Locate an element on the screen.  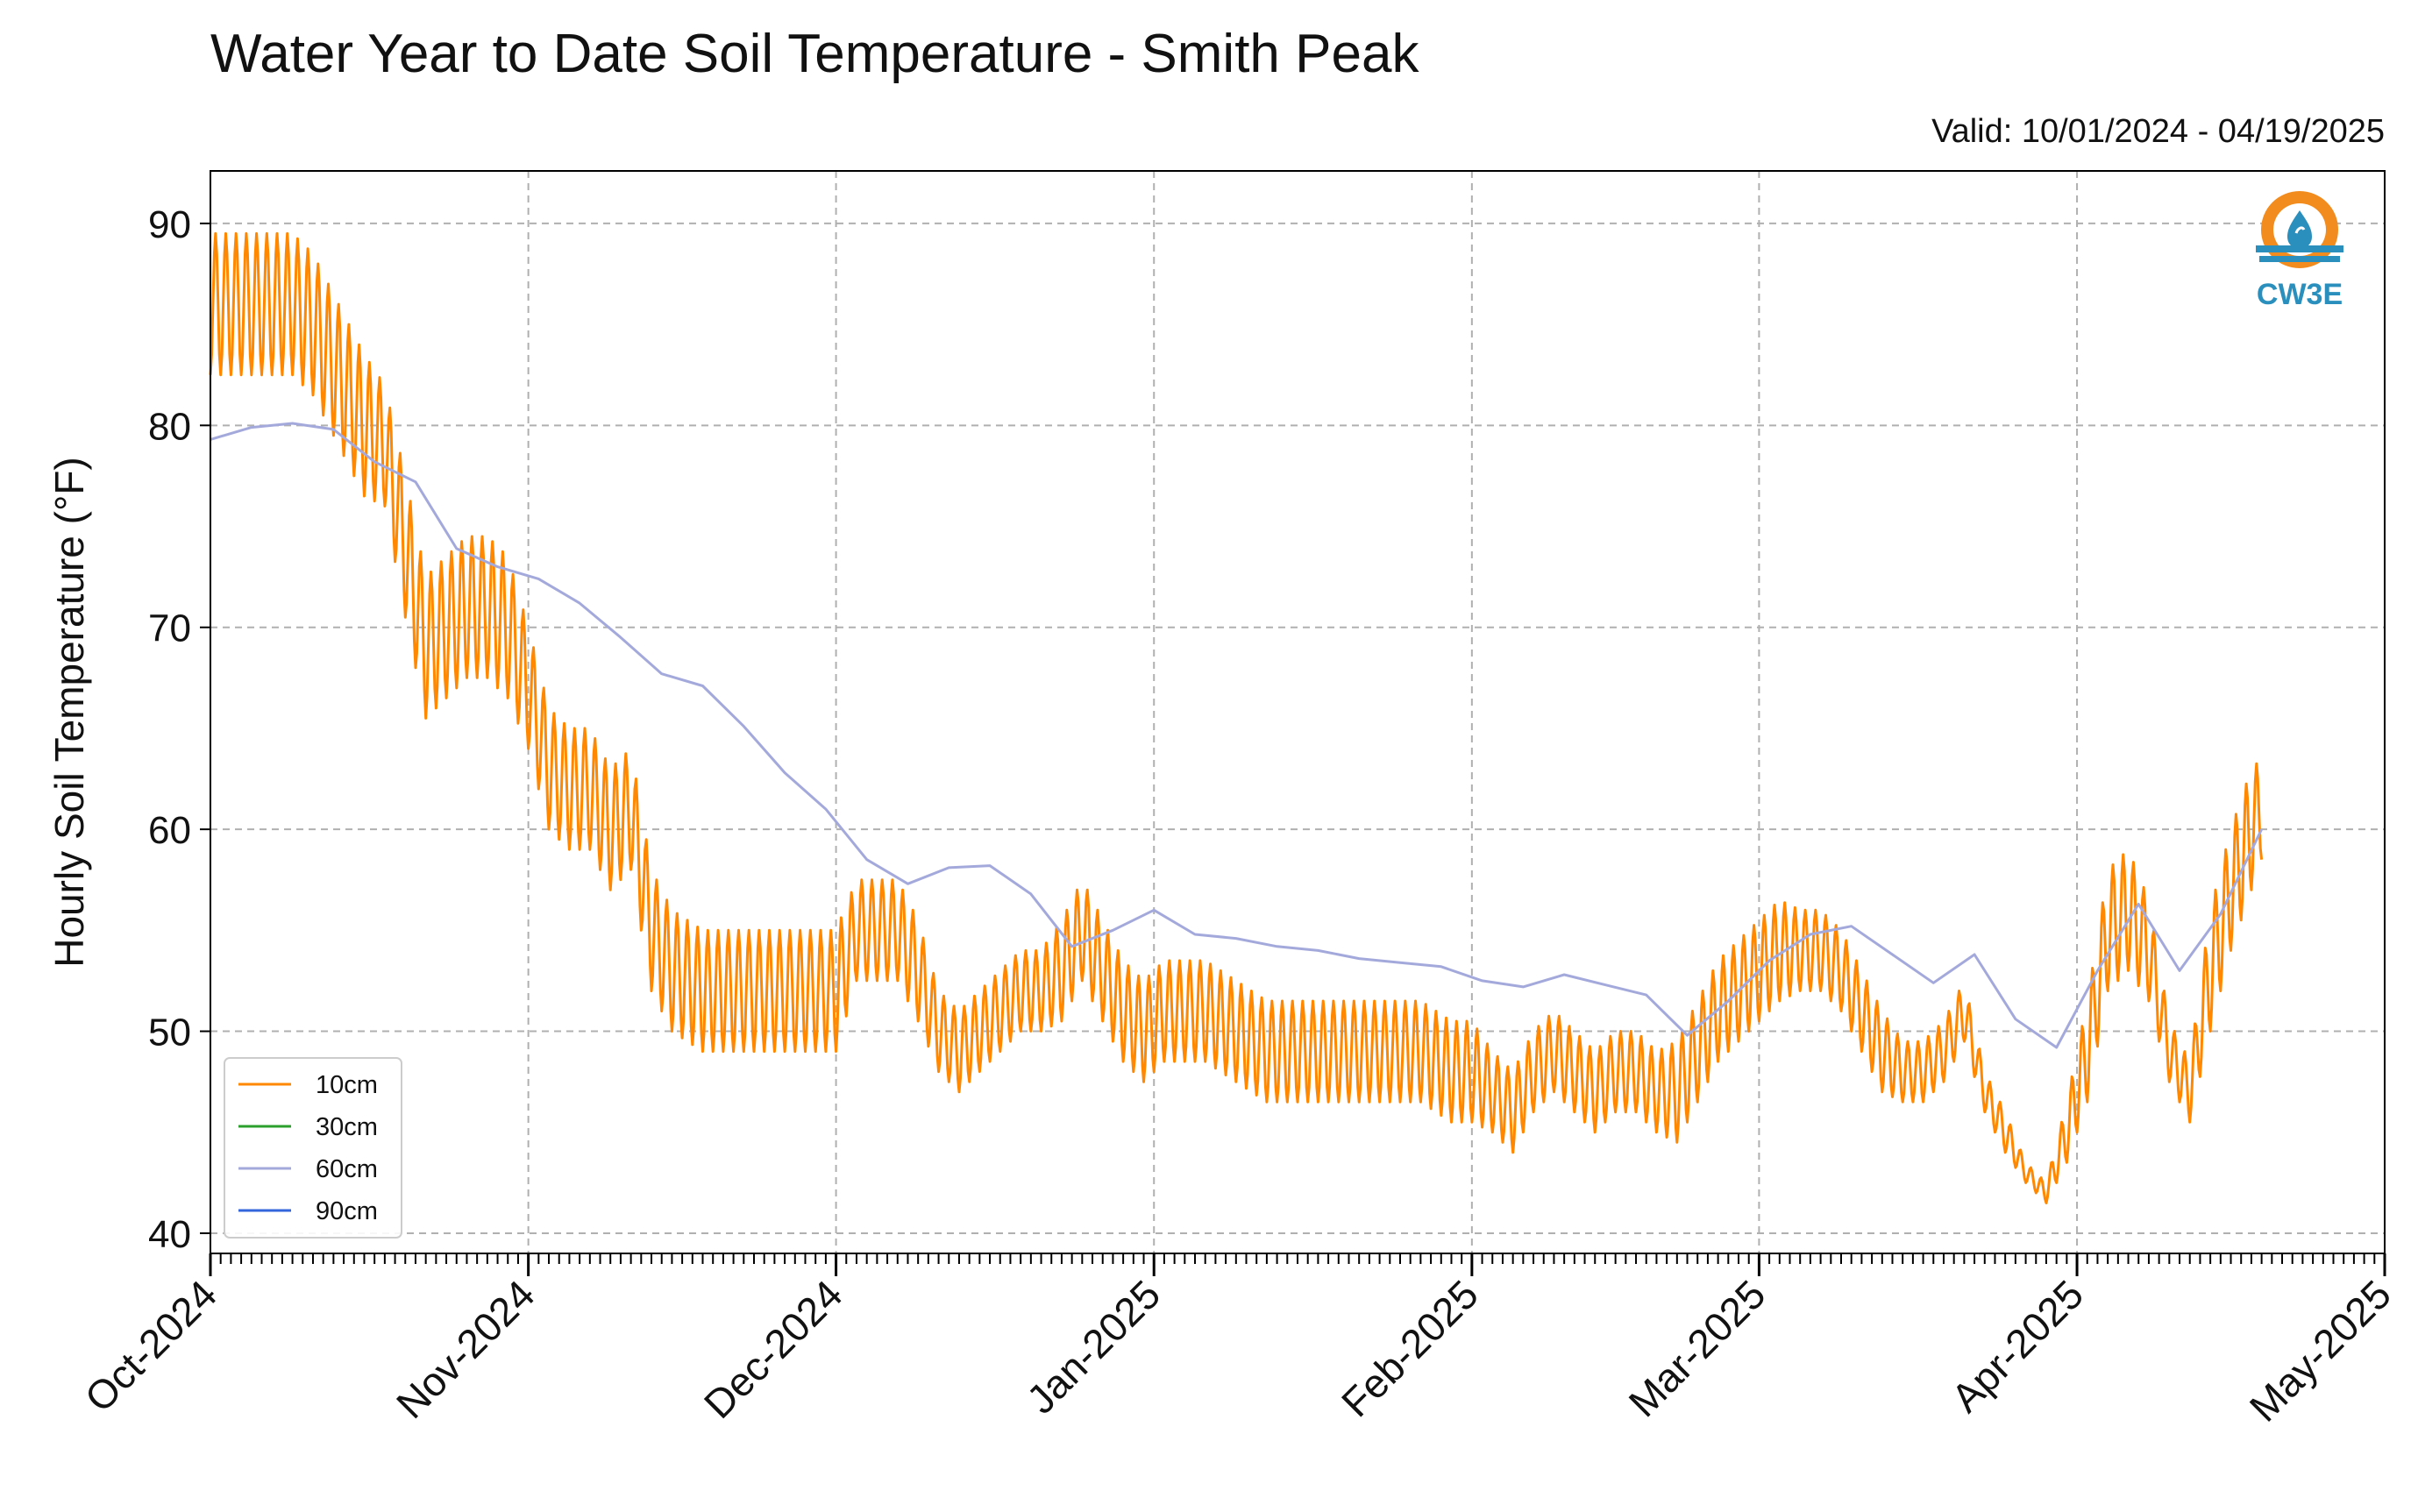
cw3e-logo: CW3E is located at coordinates (2299, 251).